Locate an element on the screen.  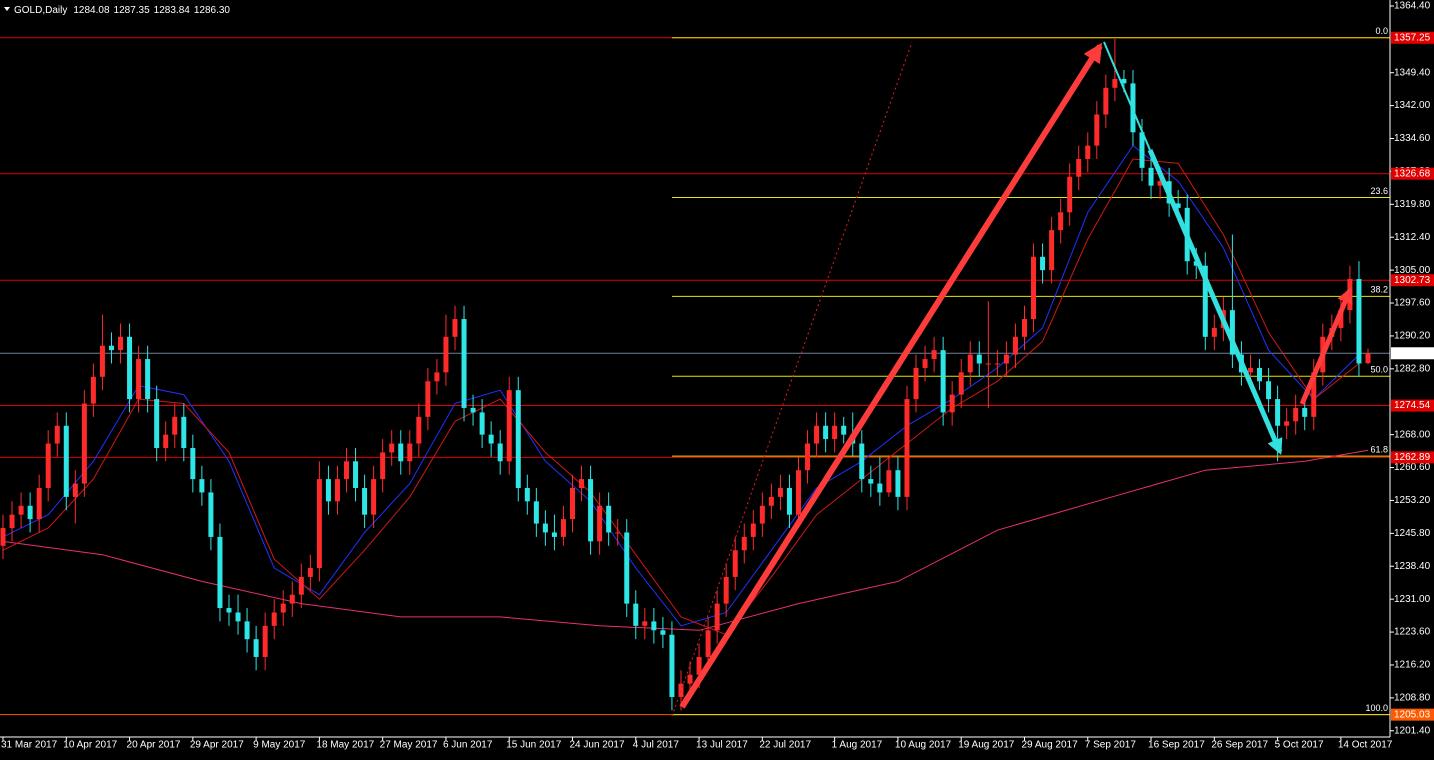
x-tick-label: 22 Jul 2017 is located at coordinates (785, 745).